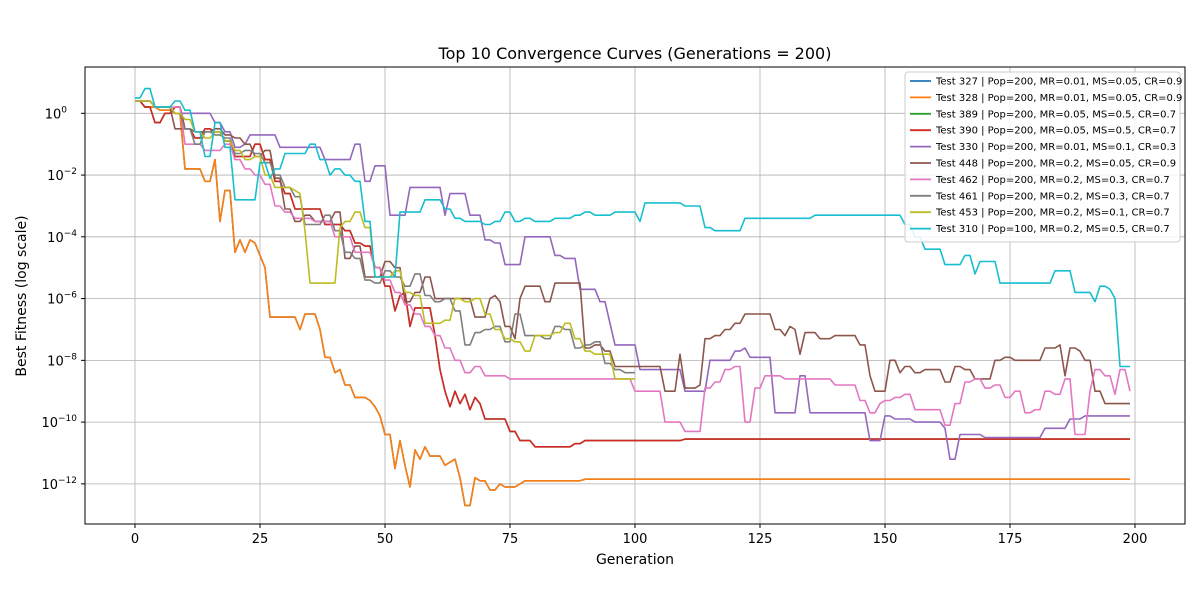  Describe the element at coordinates (1135, 539) in the screenshot. I see `x-tick-label: 200` at that location.